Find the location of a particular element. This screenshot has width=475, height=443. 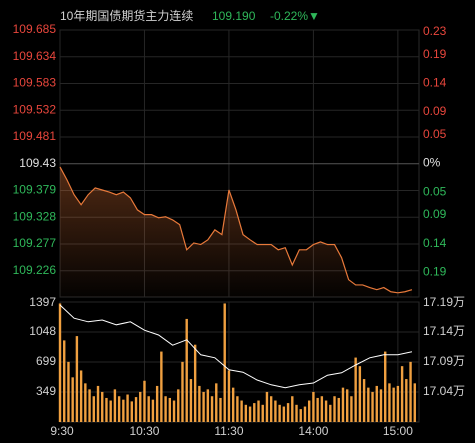

y2-tick-label: 17.14万 is located at coordinates (444, 331).